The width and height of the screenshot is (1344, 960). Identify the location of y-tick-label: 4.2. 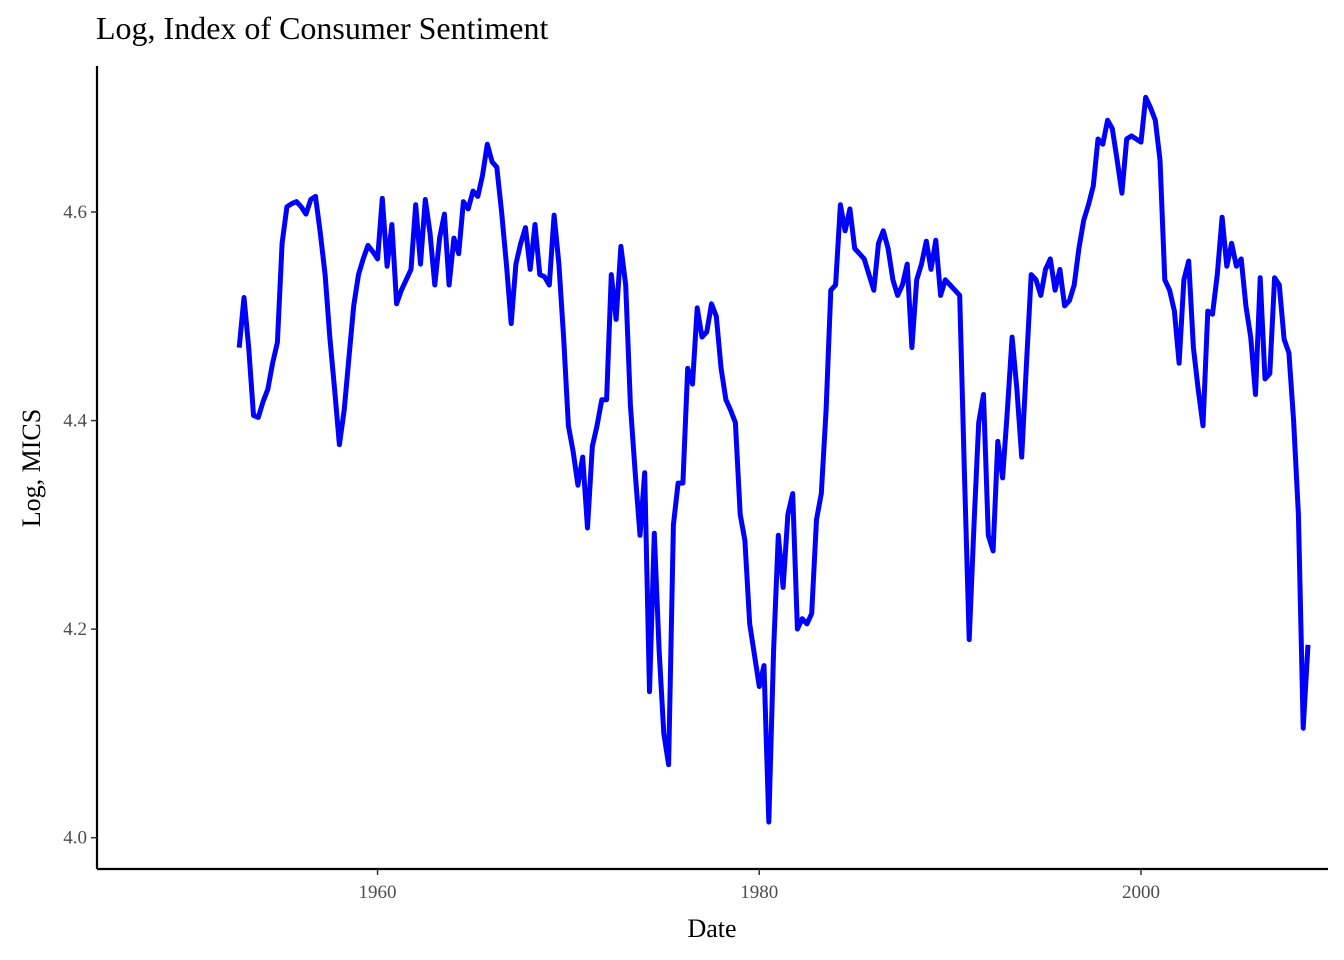
(75, 629).